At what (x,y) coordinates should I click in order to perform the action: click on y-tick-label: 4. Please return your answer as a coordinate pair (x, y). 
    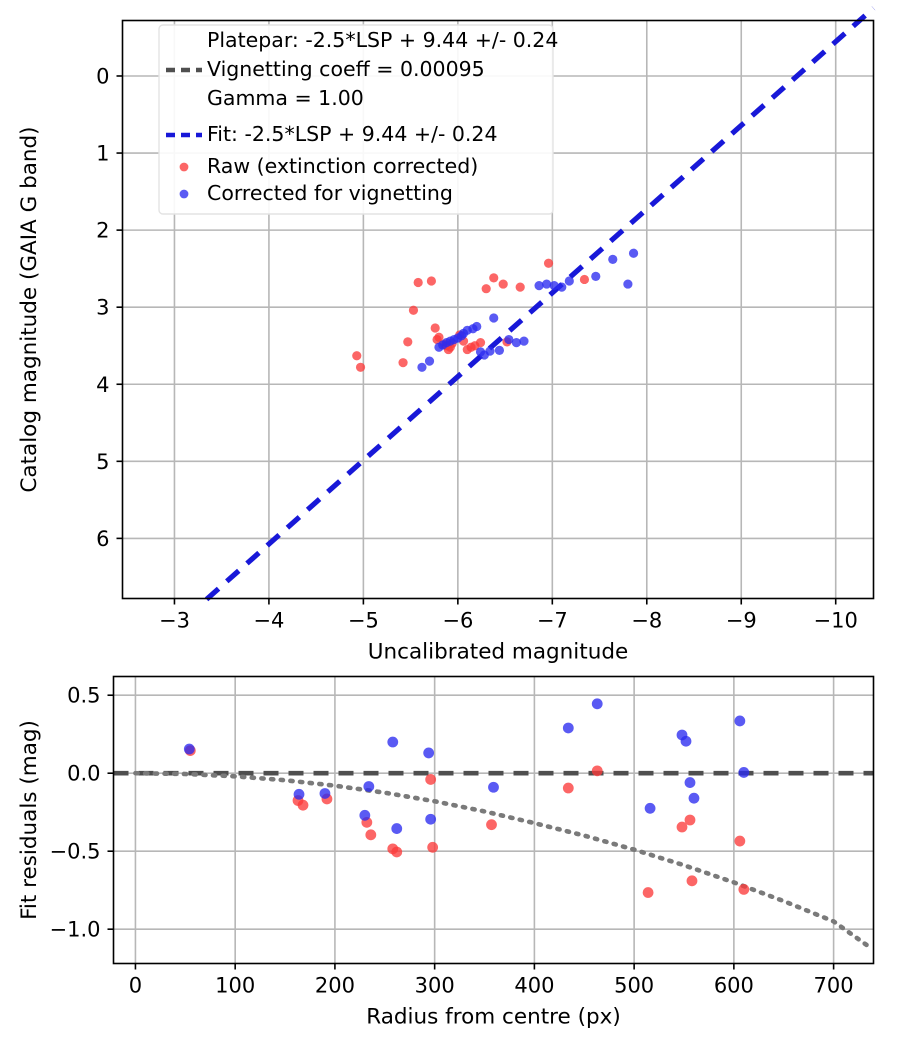
    Looking at the image, I should click on (102, 385).